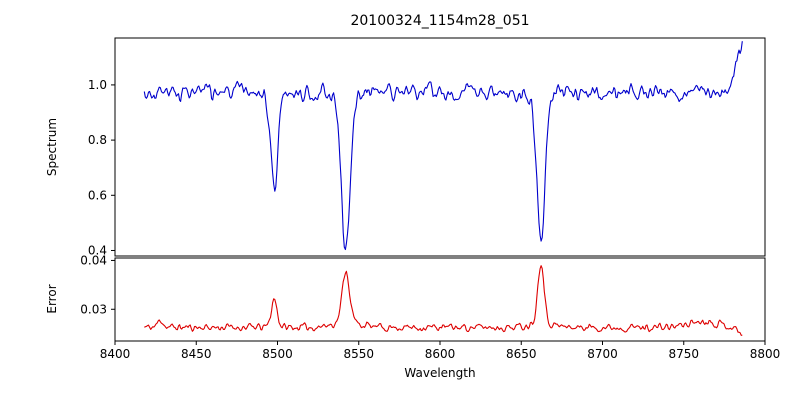 Image resolution: width=800 pixels, height=400 pixels. Describe the element at coordinates (93, 260) in the screenshot. I see `error-y-tick-label: 0.04` at that location.